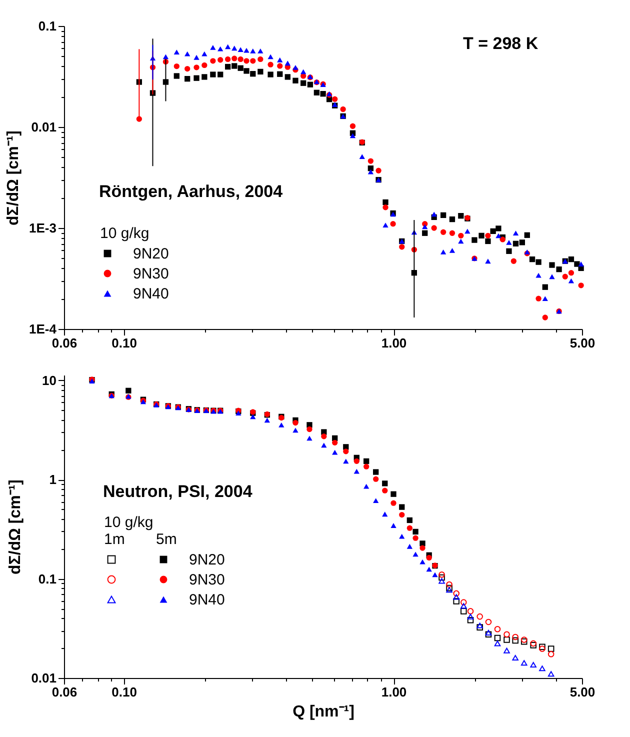 The height and width of the screenshot is (737, 630). Describe the element at coordinates (178, 491) in the screenshot. I see `annotation: Neutron, PSI, 2004` at that location.